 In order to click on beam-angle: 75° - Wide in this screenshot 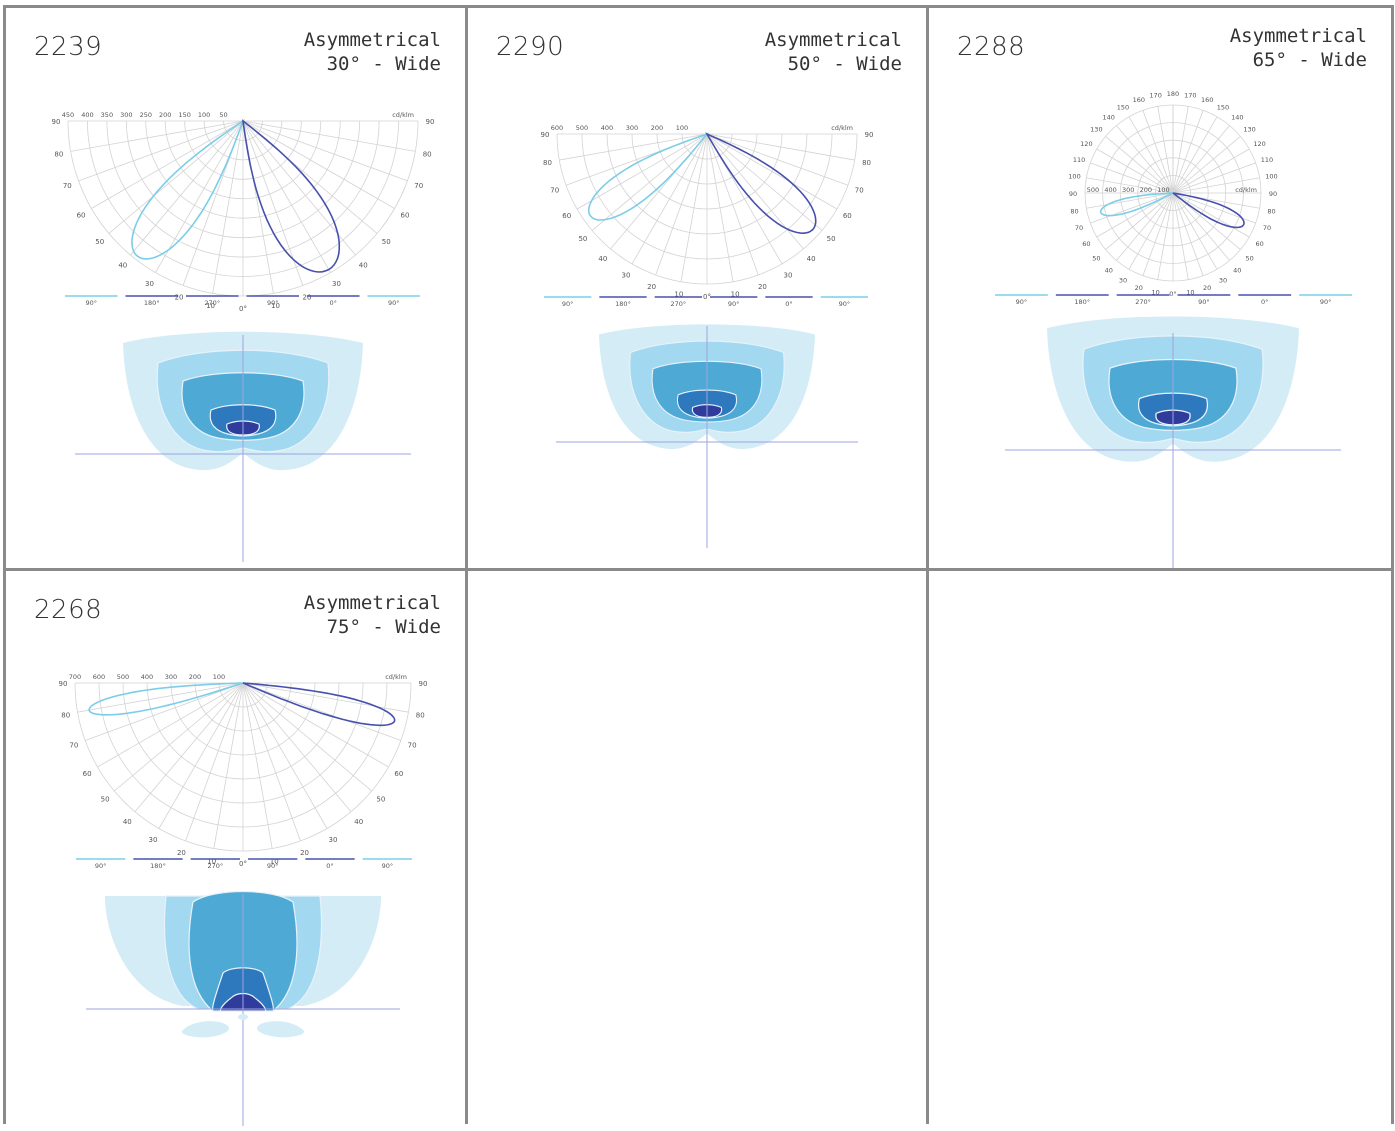, I will do `click(383, 627)`.